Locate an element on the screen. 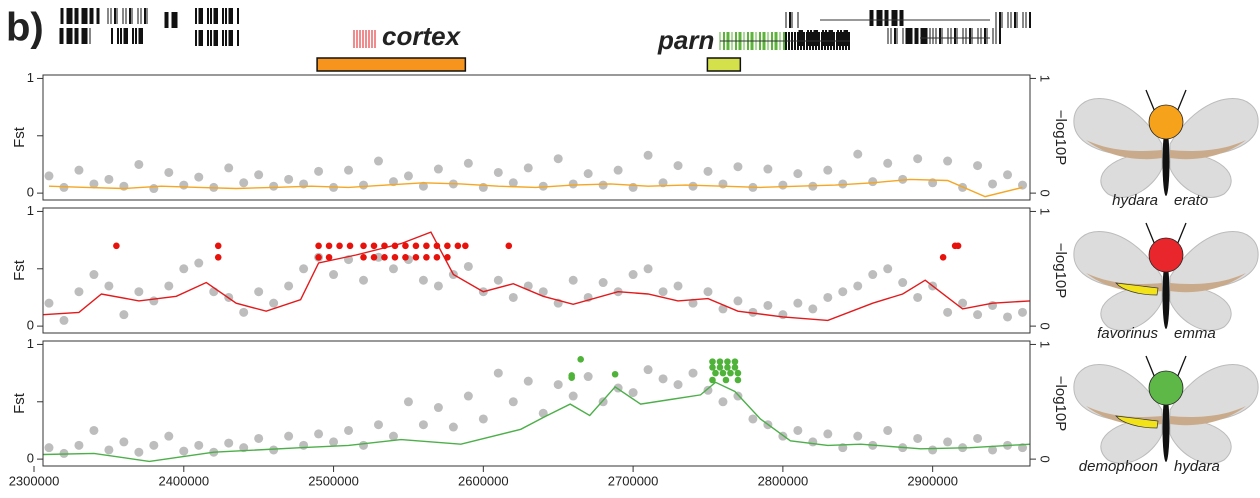 The height and width of the screenshot is (498, 1260). phenotype-left: hydara is located at coordinates (1135, 200).